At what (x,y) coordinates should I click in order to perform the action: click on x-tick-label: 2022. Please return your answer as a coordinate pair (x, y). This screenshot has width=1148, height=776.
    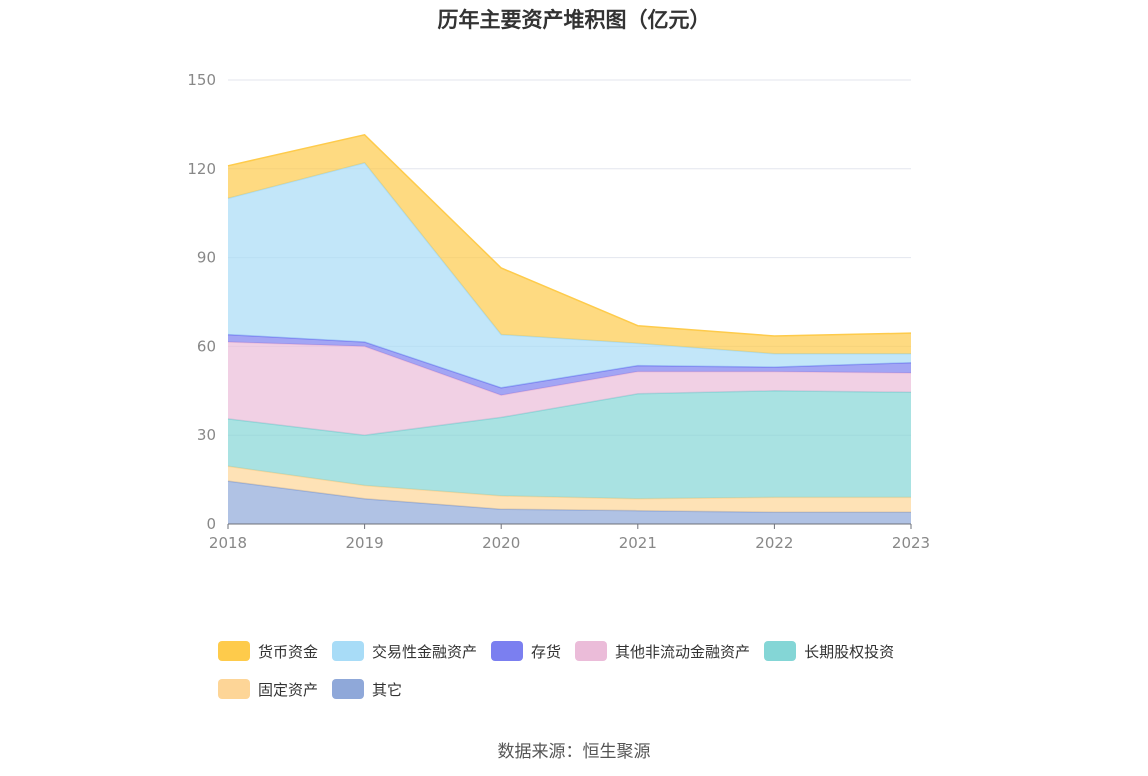
    Looking at the image, I should click on (774, 543).